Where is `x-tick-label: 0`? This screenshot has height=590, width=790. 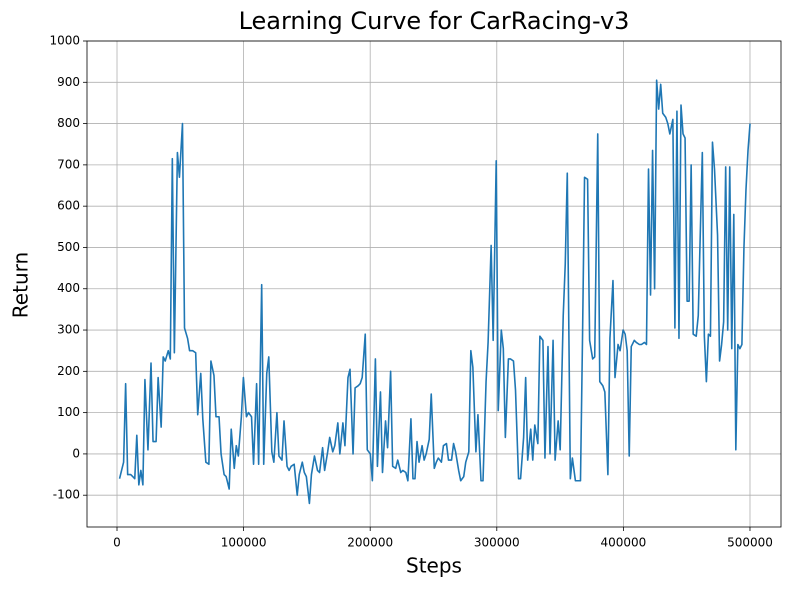
x-tick-label: 0 is located at coordinates (117, 543).